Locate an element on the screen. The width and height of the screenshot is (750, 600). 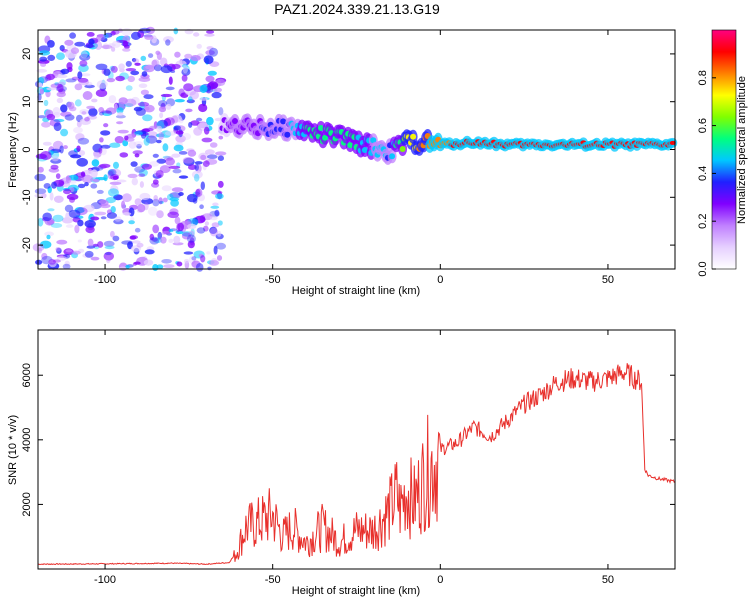
snr-x-label: Height of straight line (km) is located at coordinates (356, 591).